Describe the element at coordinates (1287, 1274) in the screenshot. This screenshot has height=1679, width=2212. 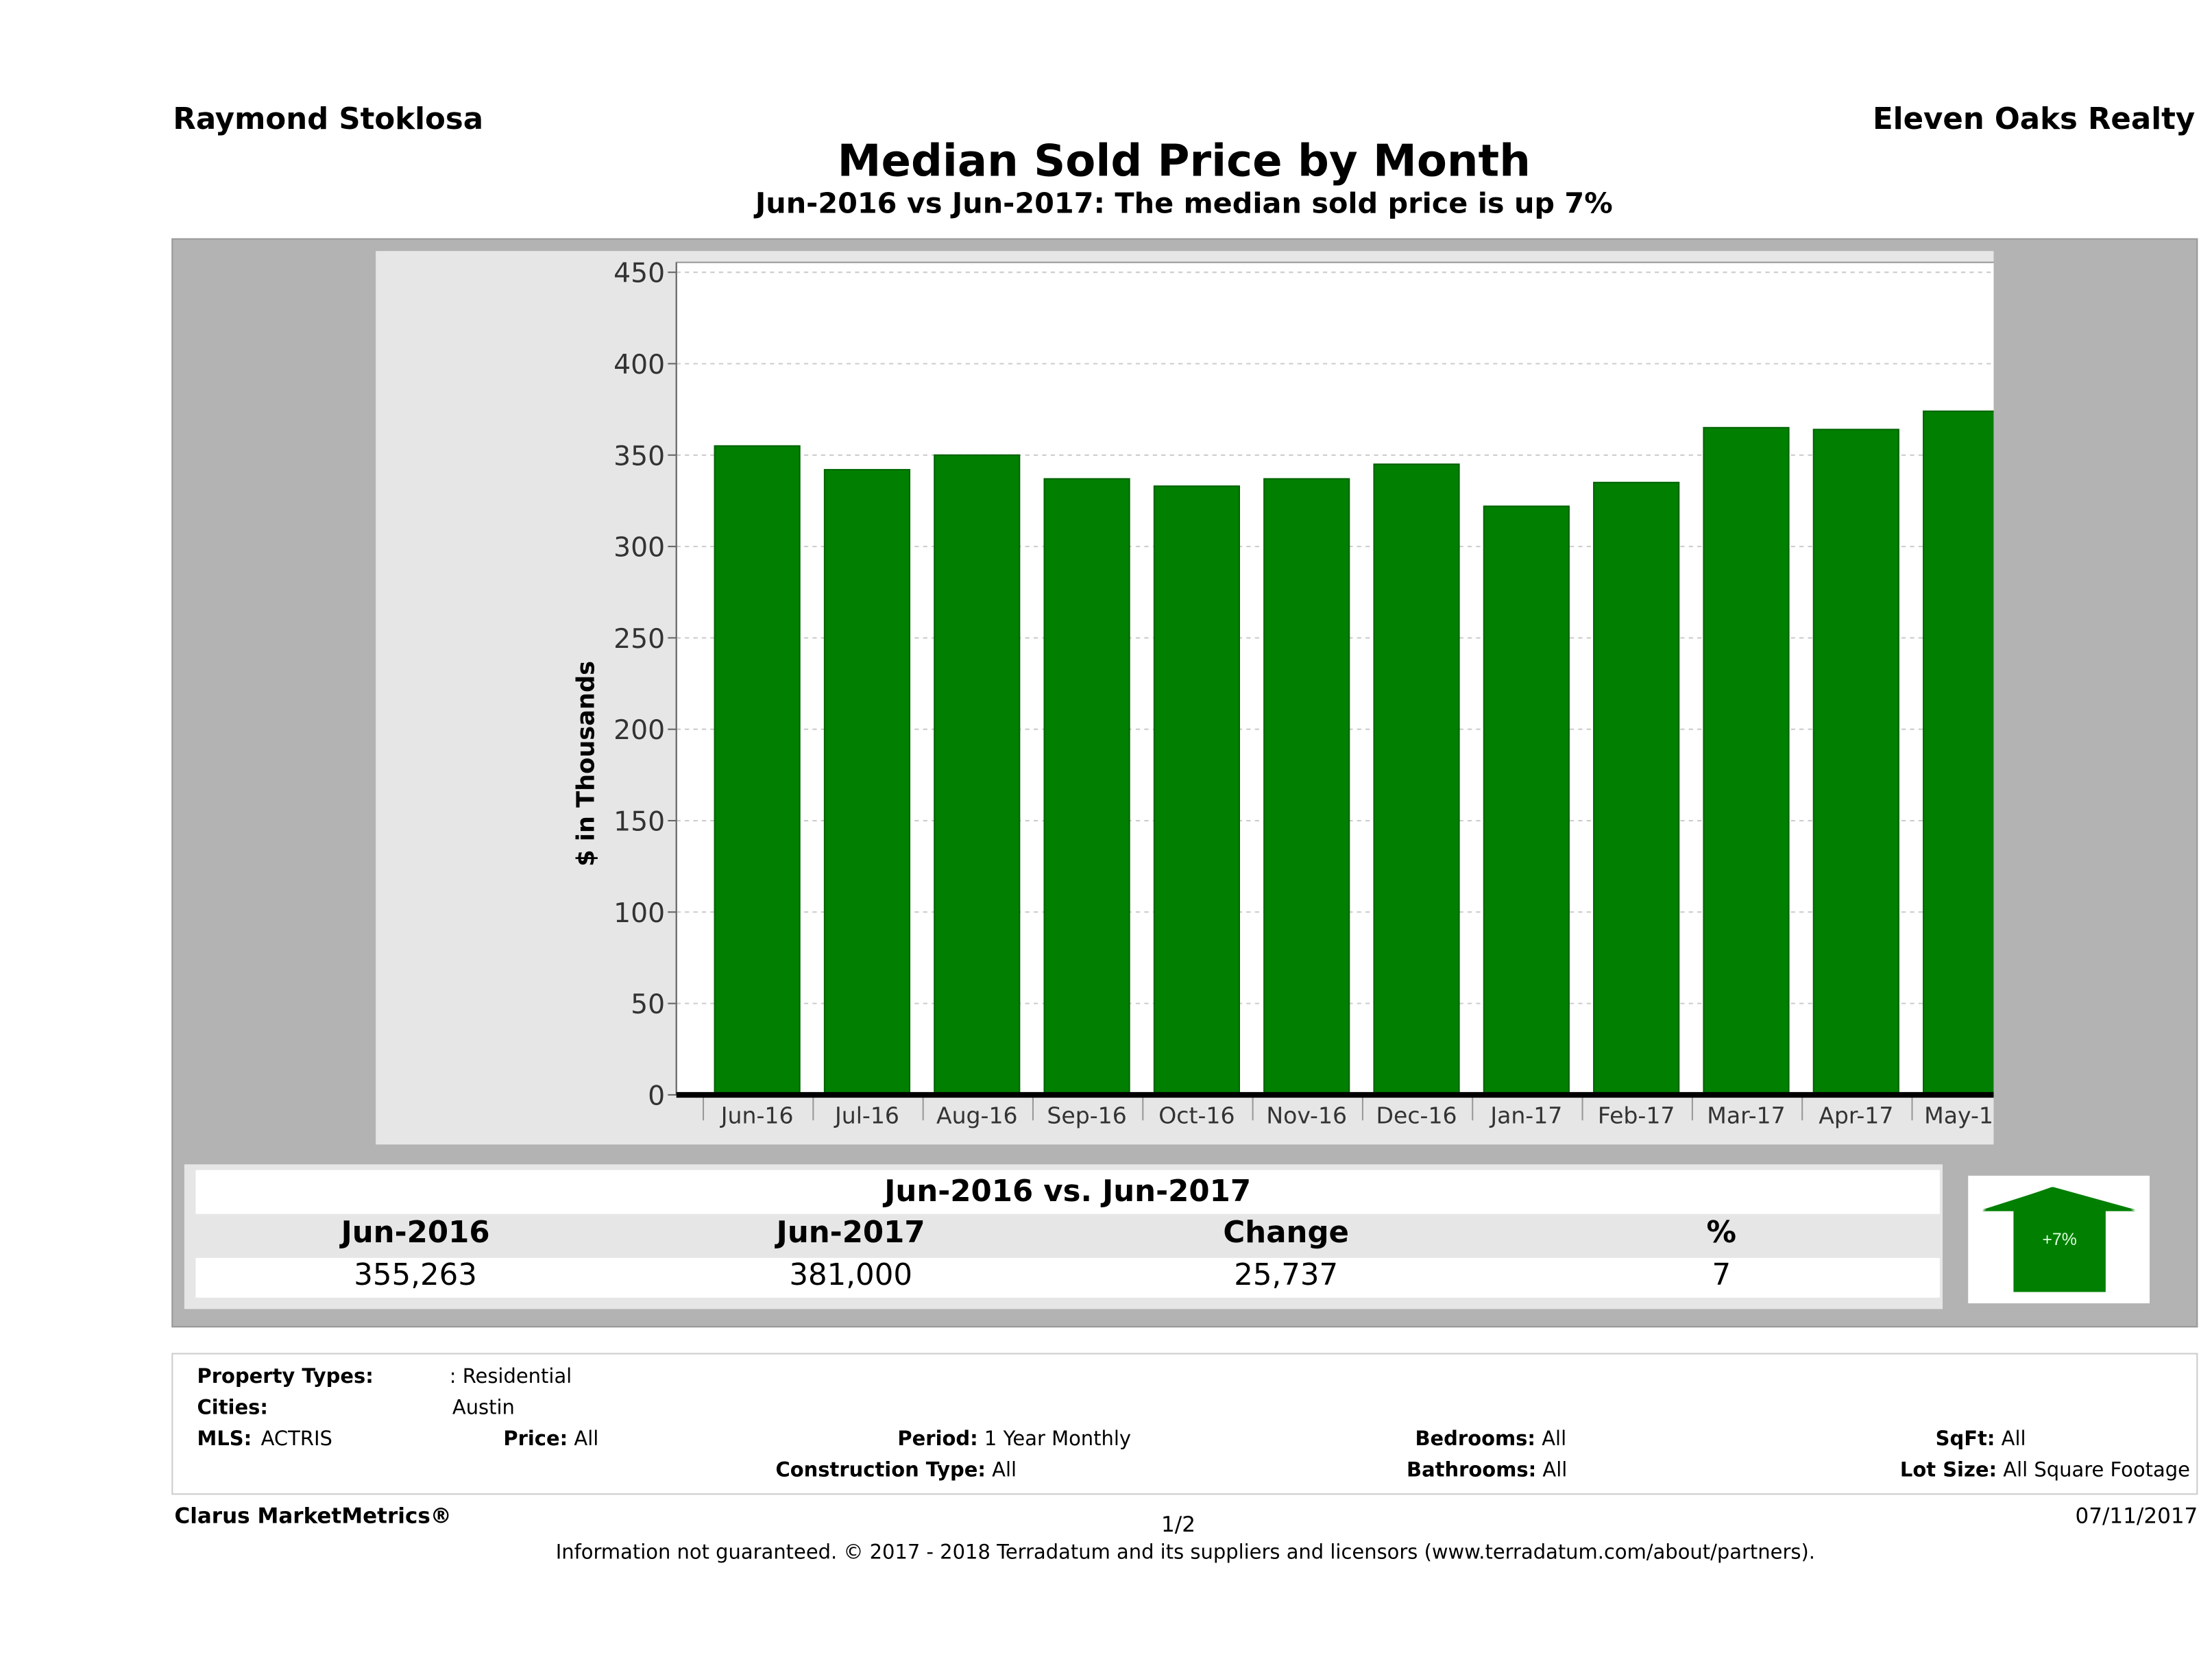
I see `value-change: 25,737` at that location.